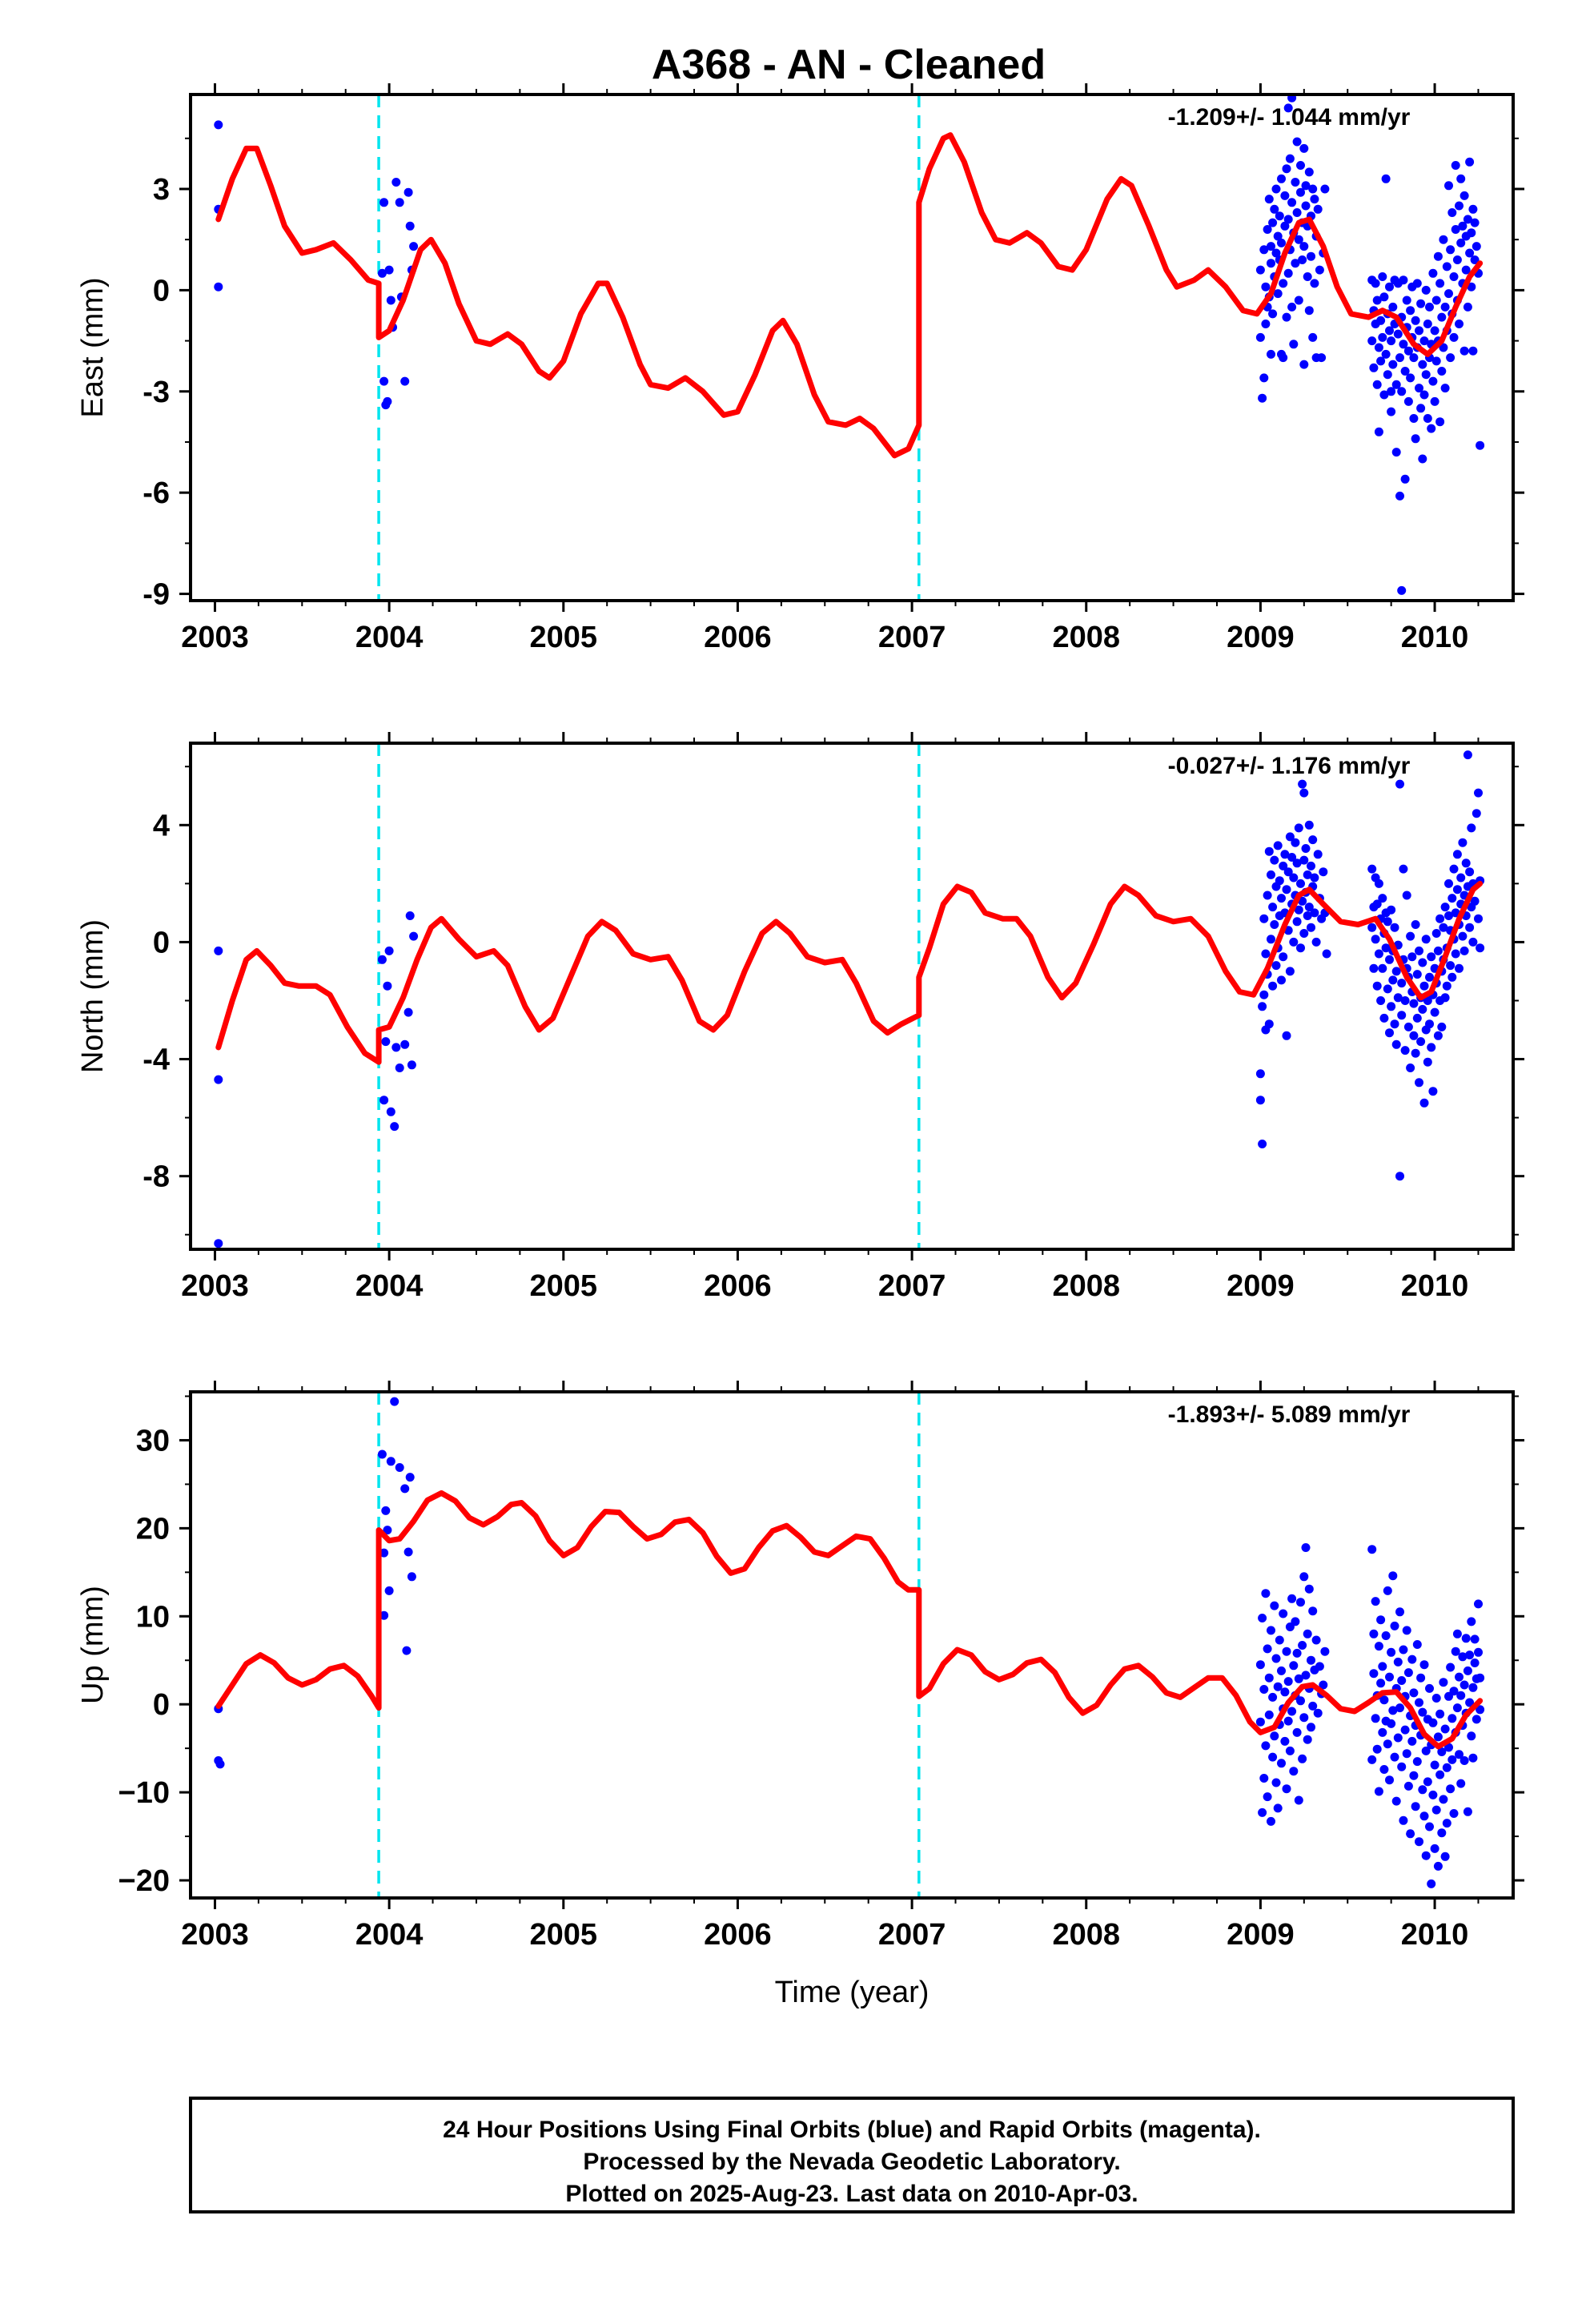 Image resolution: width=1582 pixels, height=2324 pixels. Describe the element at coordinates (215, 1286) in the screenshot. I see `north-x-tick-label: 2003` at that location.